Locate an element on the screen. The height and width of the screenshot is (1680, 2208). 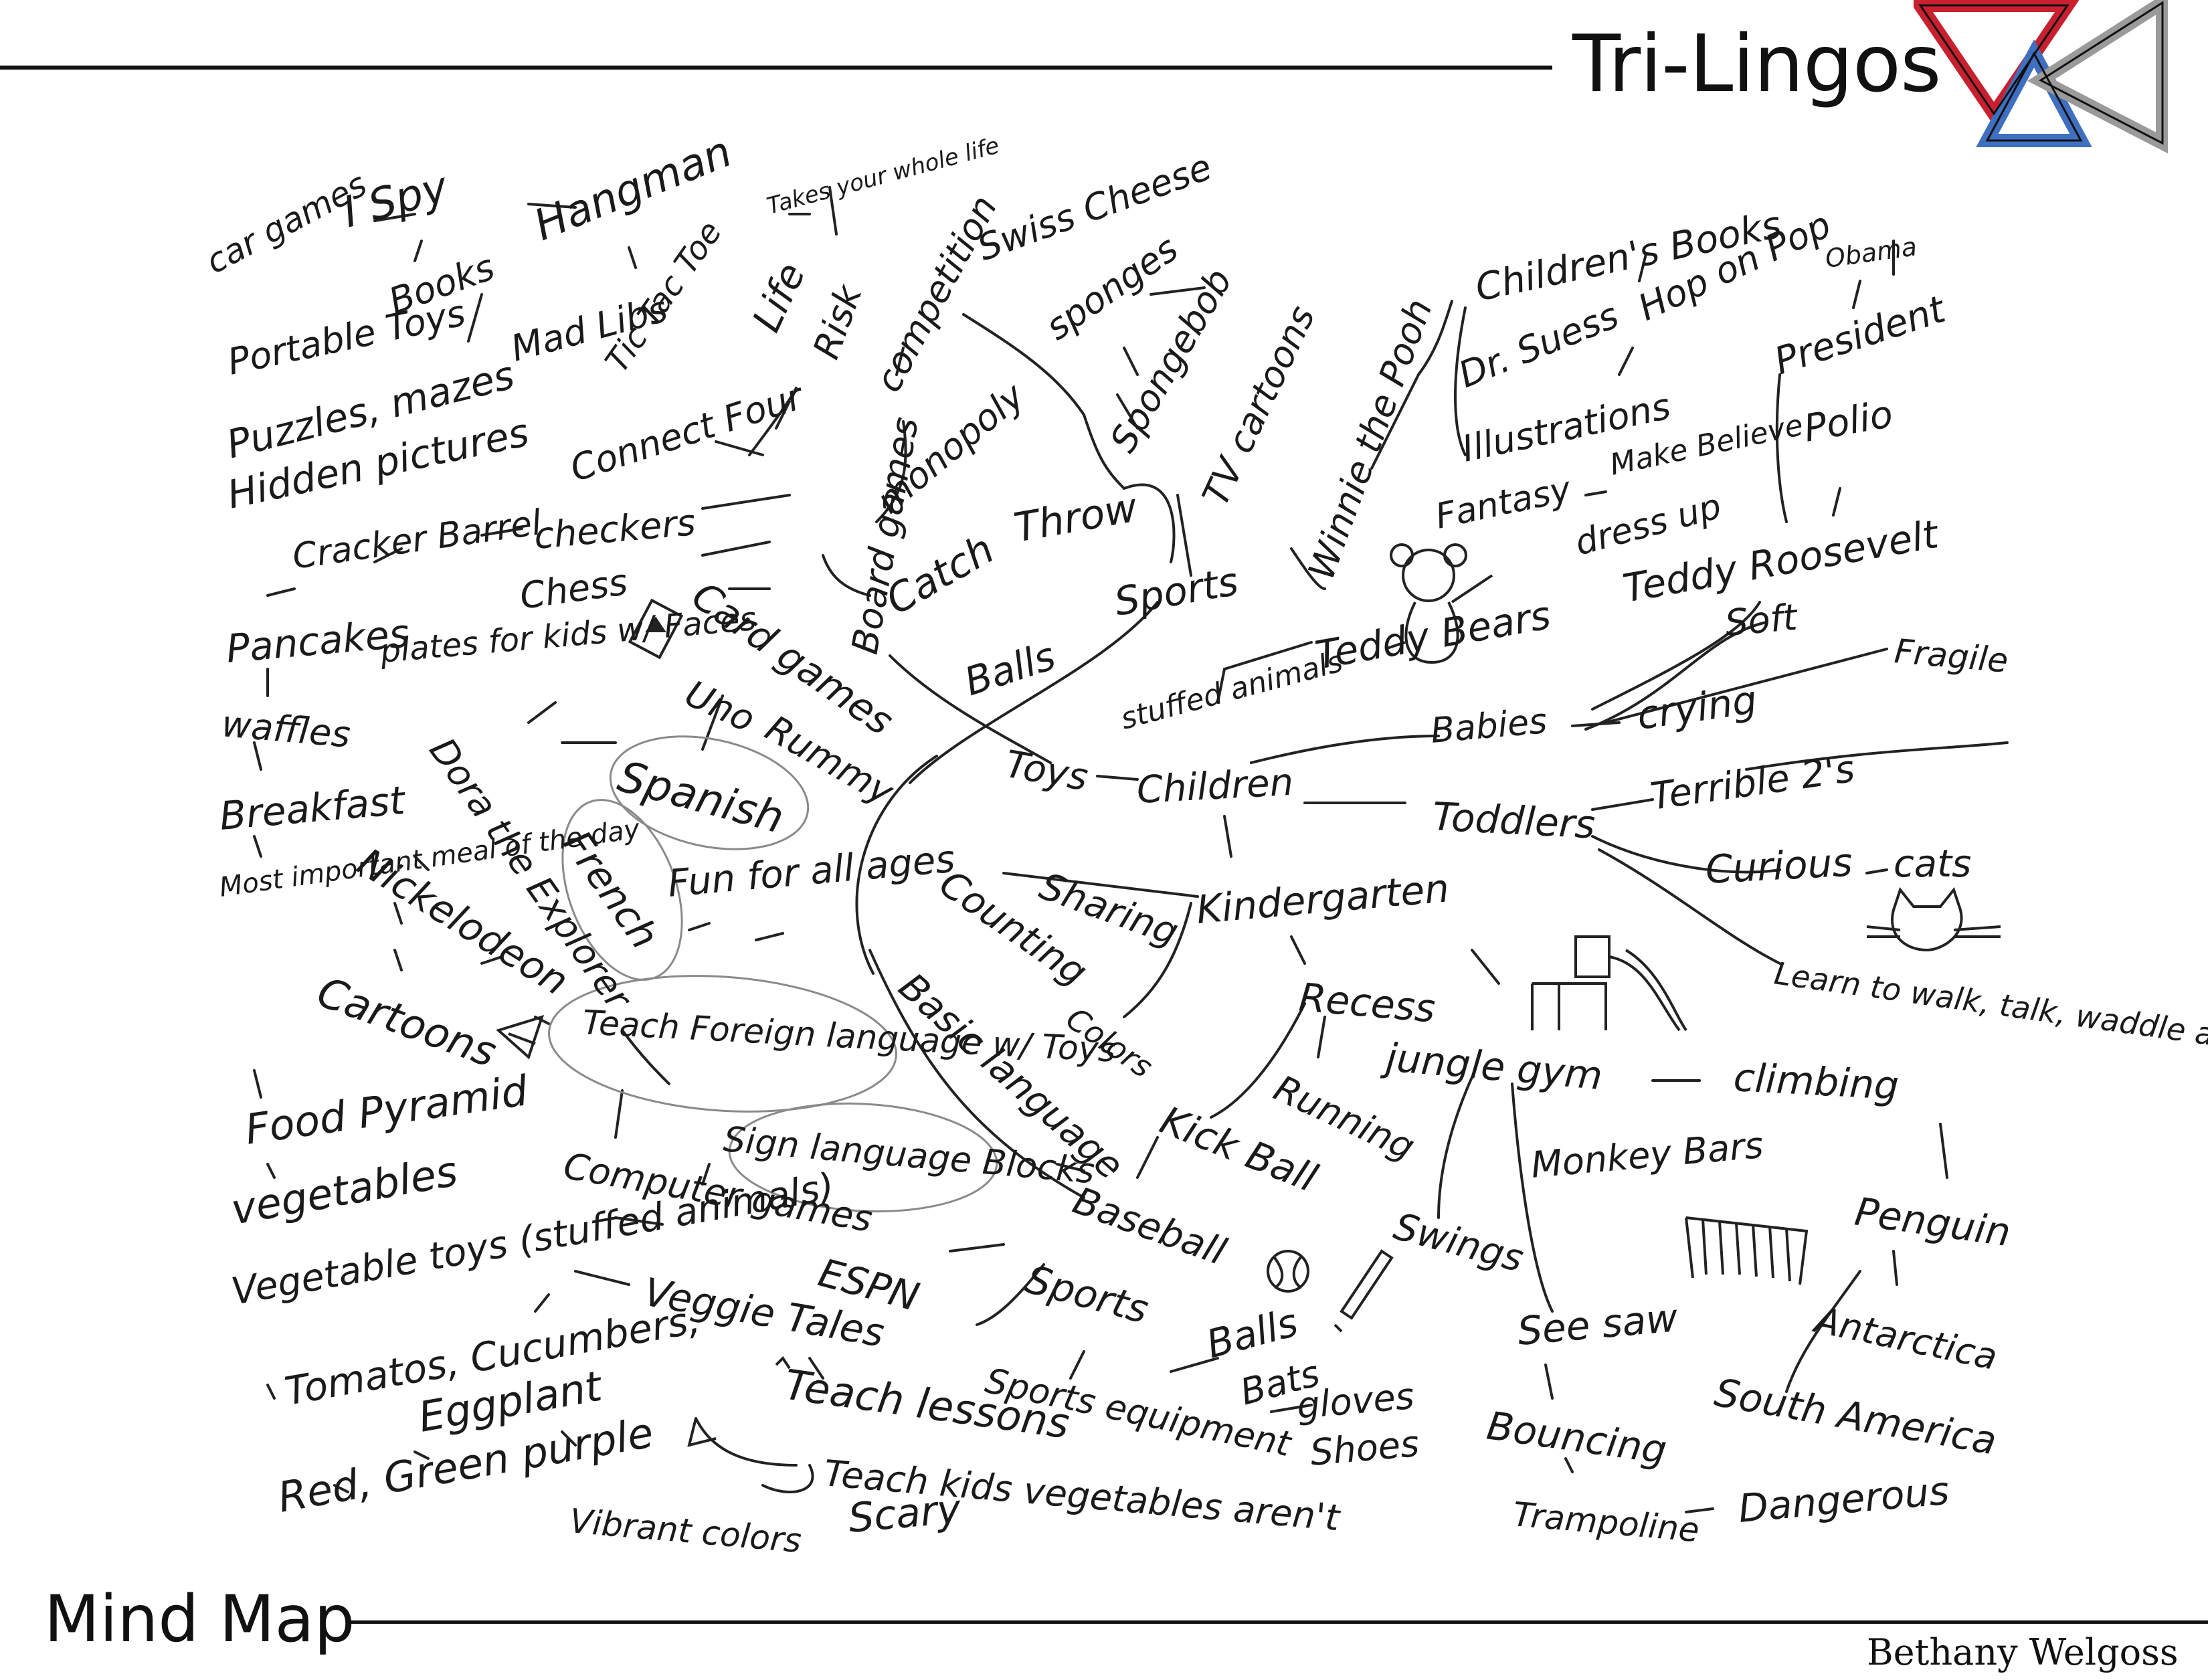
tv-antenna-icon is located at coordinates (520, 1037).